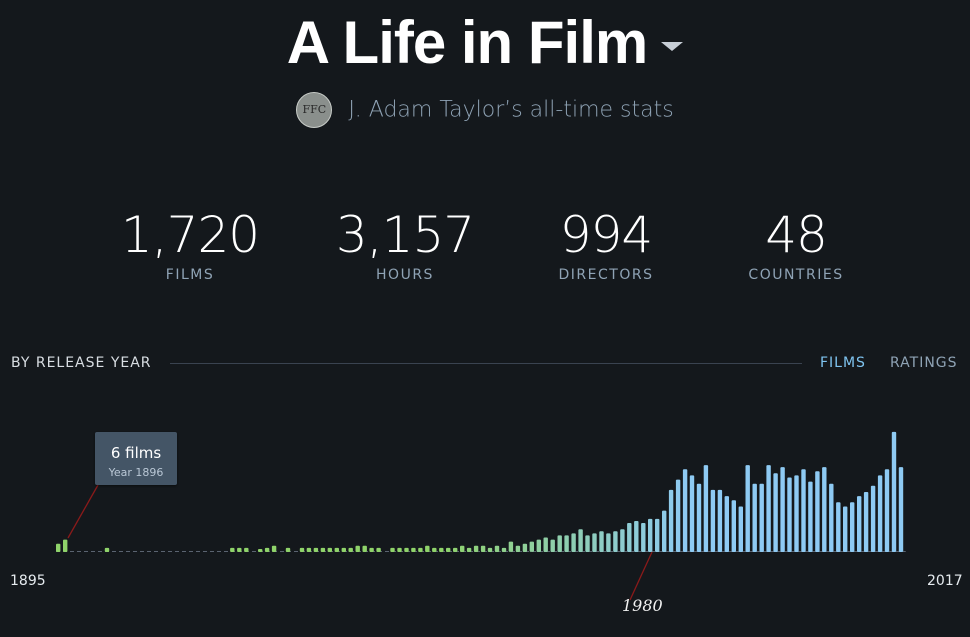 The height and width of the screenshot is (637, 970). Describe the element at coordinates (657, 535) in the screenshot. I see `chart-bar-1981` at that location.